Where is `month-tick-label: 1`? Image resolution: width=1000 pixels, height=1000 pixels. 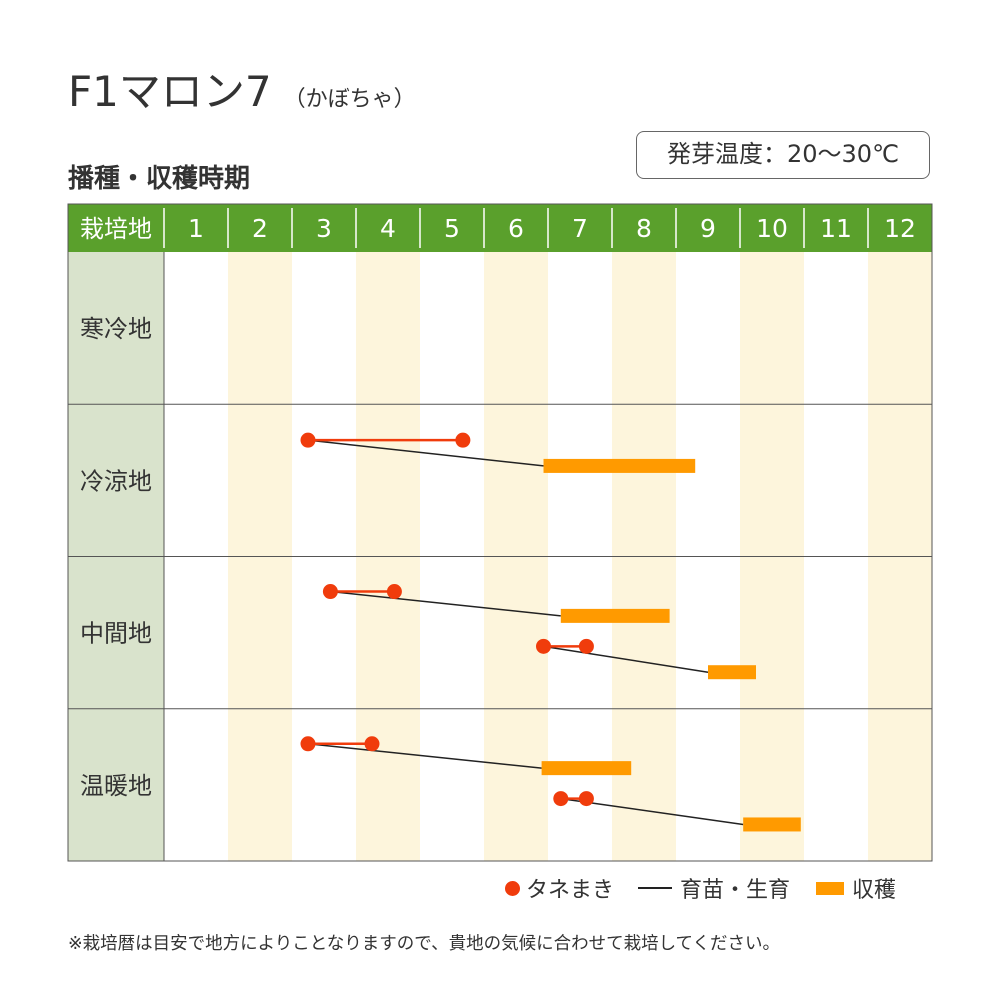
month-tick-label: 1 is located at coordinates (196, 228).